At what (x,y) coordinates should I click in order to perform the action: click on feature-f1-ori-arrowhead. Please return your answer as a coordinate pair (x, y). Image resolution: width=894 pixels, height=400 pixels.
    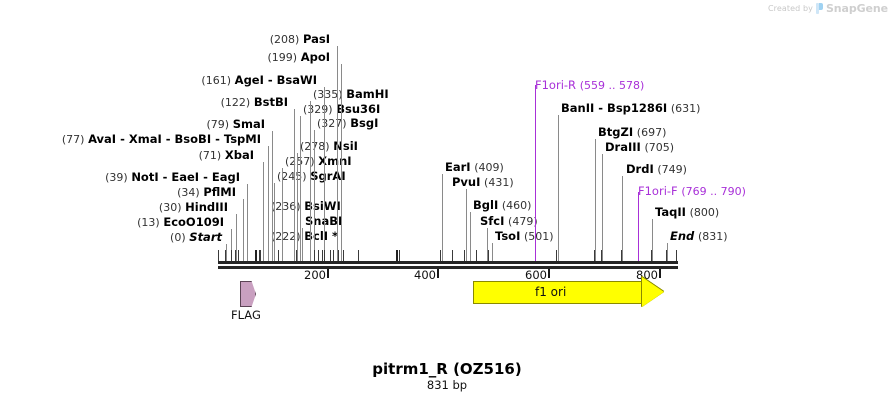
    Looking at the image, I should click on (653, 292).